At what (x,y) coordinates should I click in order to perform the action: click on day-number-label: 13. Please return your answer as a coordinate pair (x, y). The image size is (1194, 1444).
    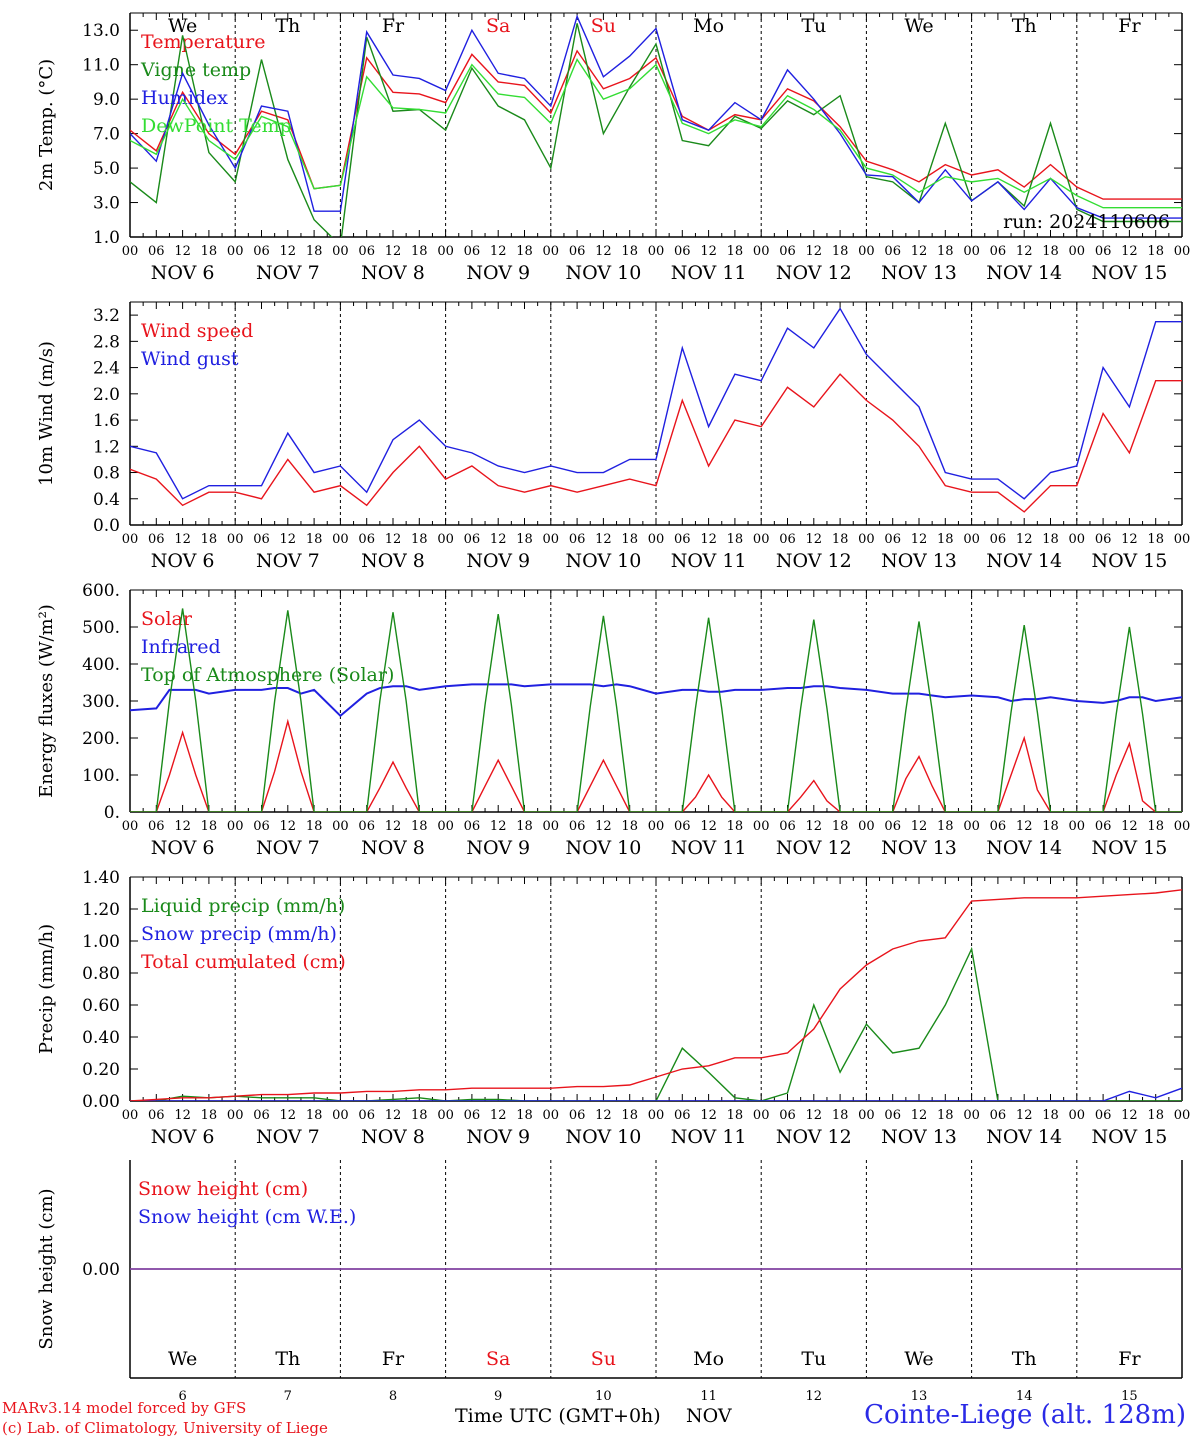
    Looking at the image, I should click on (919, 1396).